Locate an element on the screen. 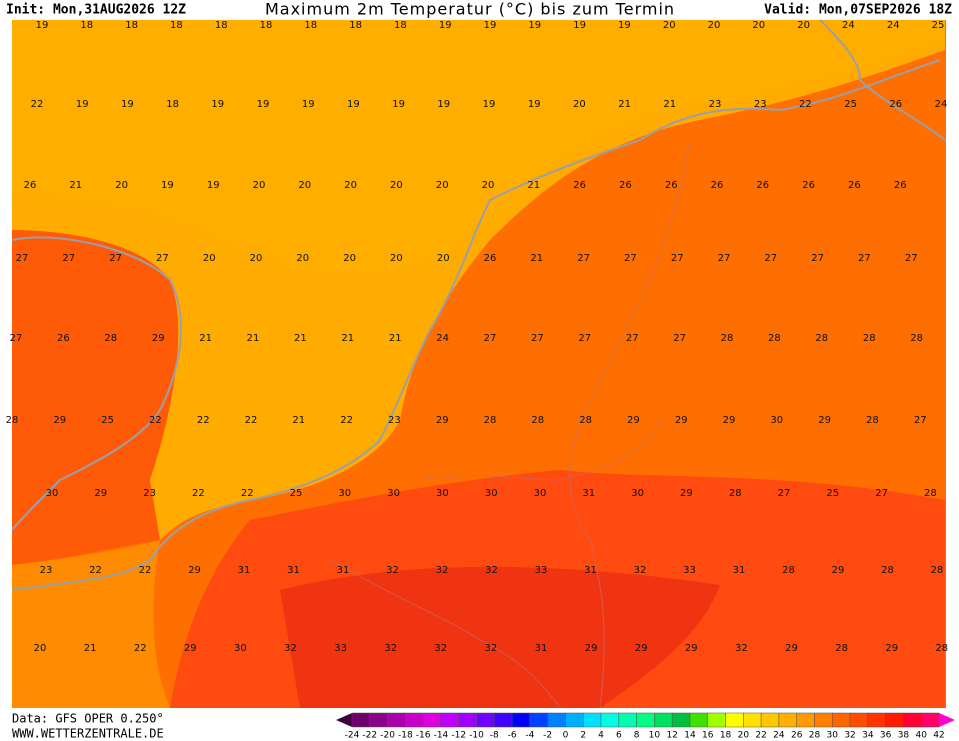  data-source: Data: GFS OPER 0.250° is located at coordinates (88, 719).